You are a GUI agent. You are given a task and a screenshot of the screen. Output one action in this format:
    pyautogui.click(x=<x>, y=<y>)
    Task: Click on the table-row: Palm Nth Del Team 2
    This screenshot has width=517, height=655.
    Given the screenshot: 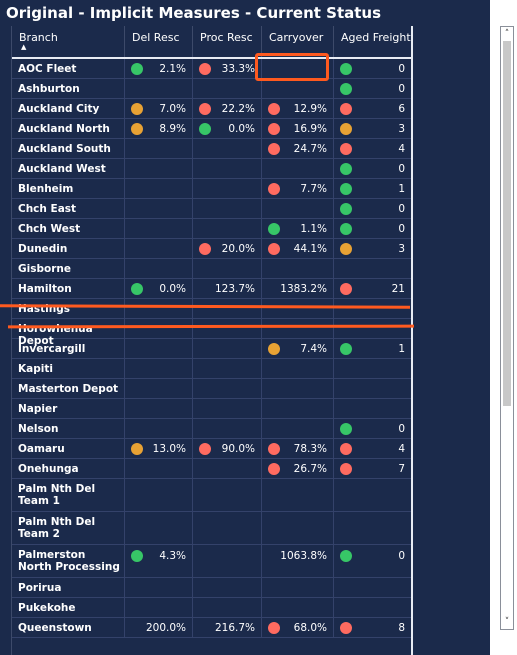 What is the action you would take?
    pyautogui.click(x=211, y=528)
    